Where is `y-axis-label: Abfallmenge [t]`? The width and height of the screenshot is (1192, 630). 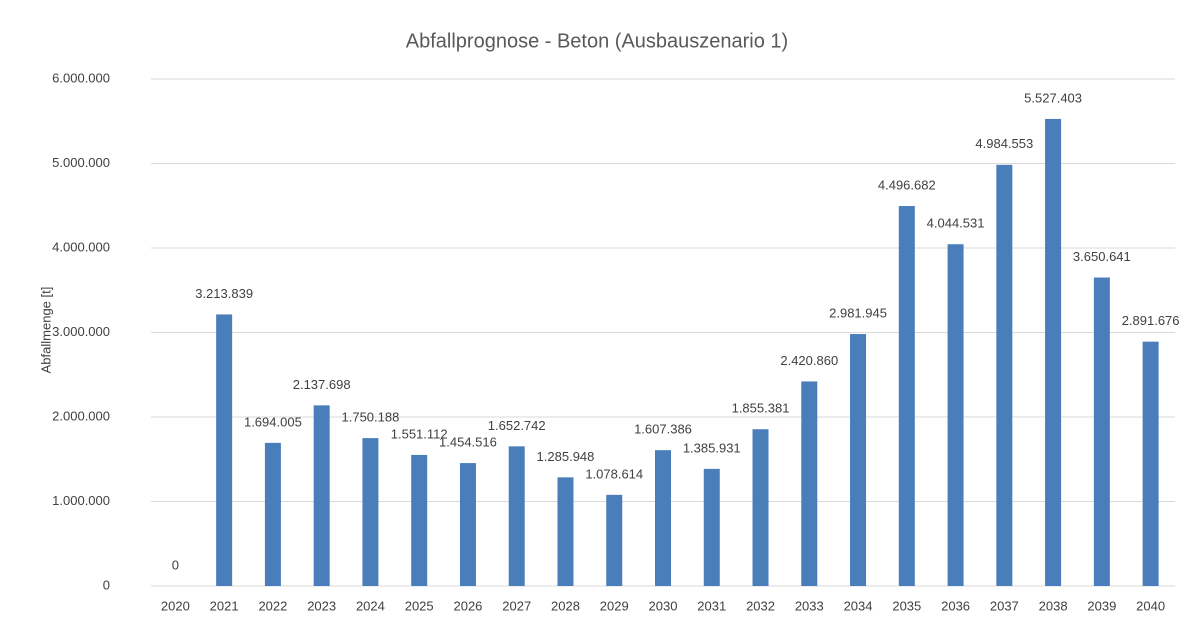
y-axis-label: Abfallmenge [t] is located at coordinates (45, 330).